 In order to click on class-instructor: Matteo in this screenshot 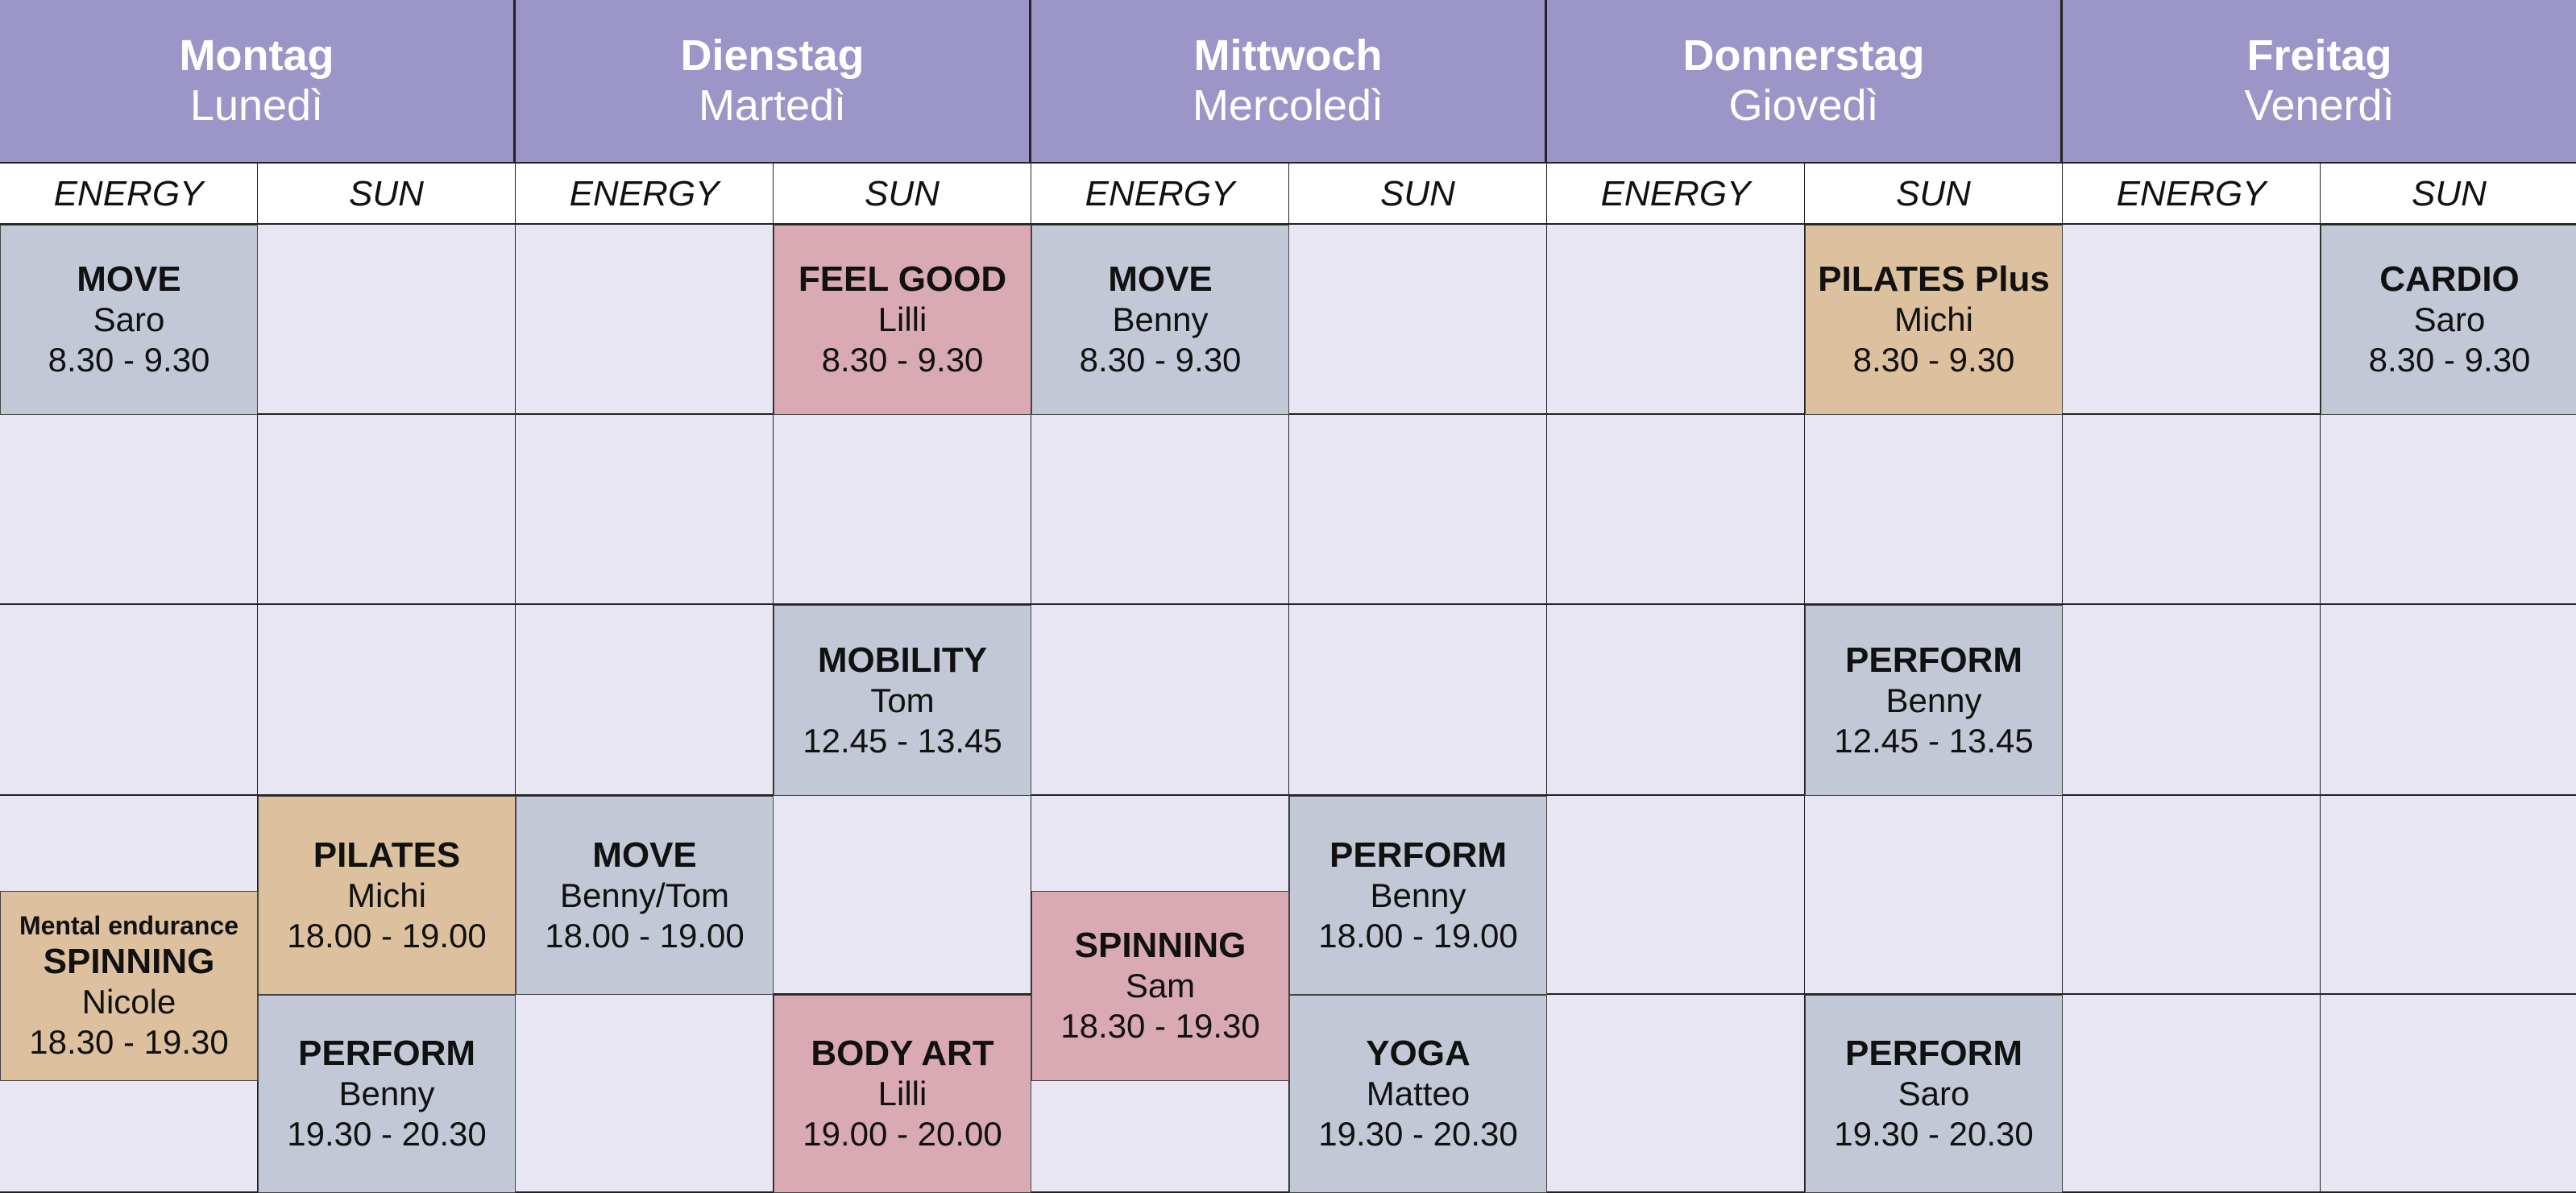, I will do `click(1418, 1093)`.